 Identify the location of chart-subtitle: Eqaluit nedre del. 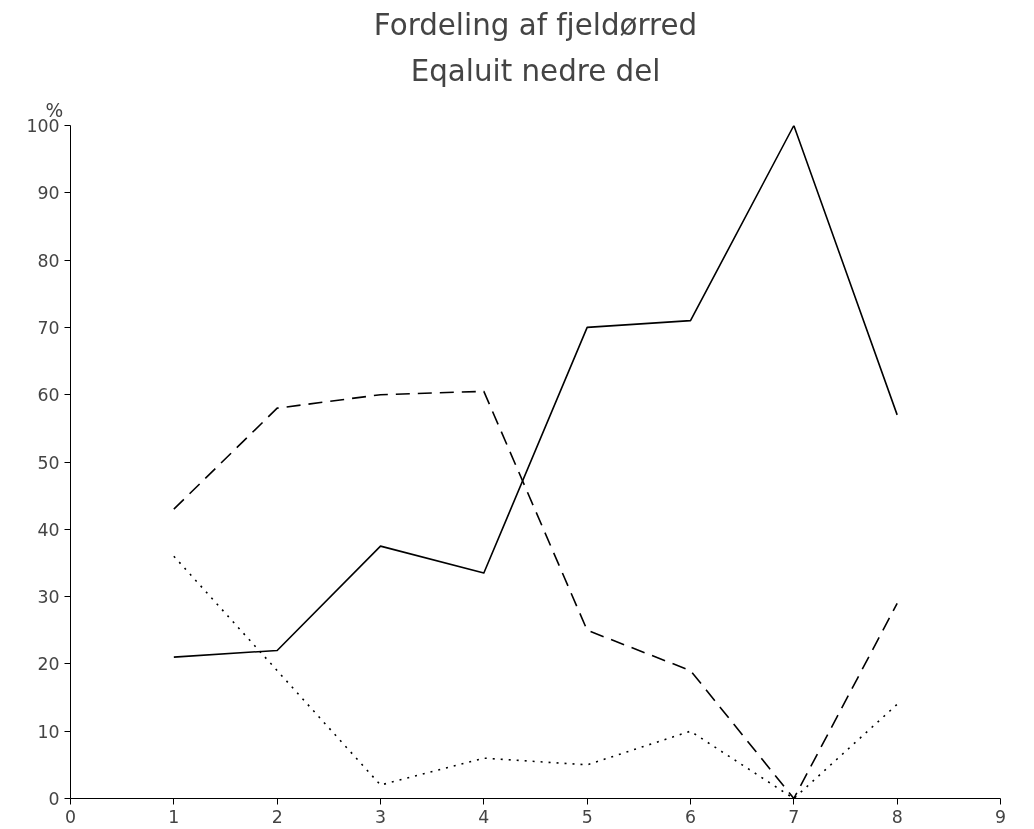
(535, 70).